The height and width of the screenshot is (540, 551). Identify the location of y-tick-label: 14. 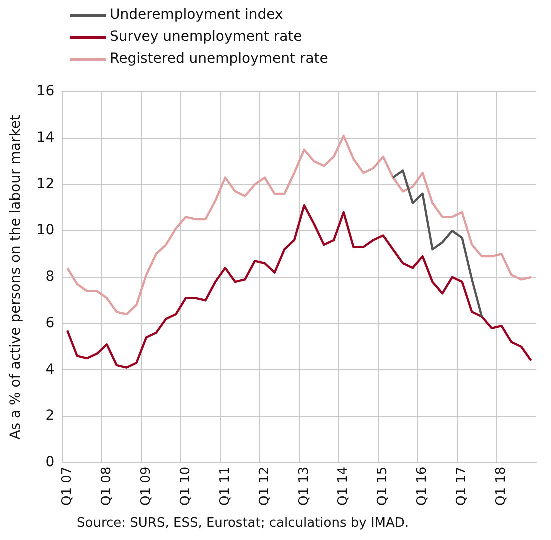
(45, 138).